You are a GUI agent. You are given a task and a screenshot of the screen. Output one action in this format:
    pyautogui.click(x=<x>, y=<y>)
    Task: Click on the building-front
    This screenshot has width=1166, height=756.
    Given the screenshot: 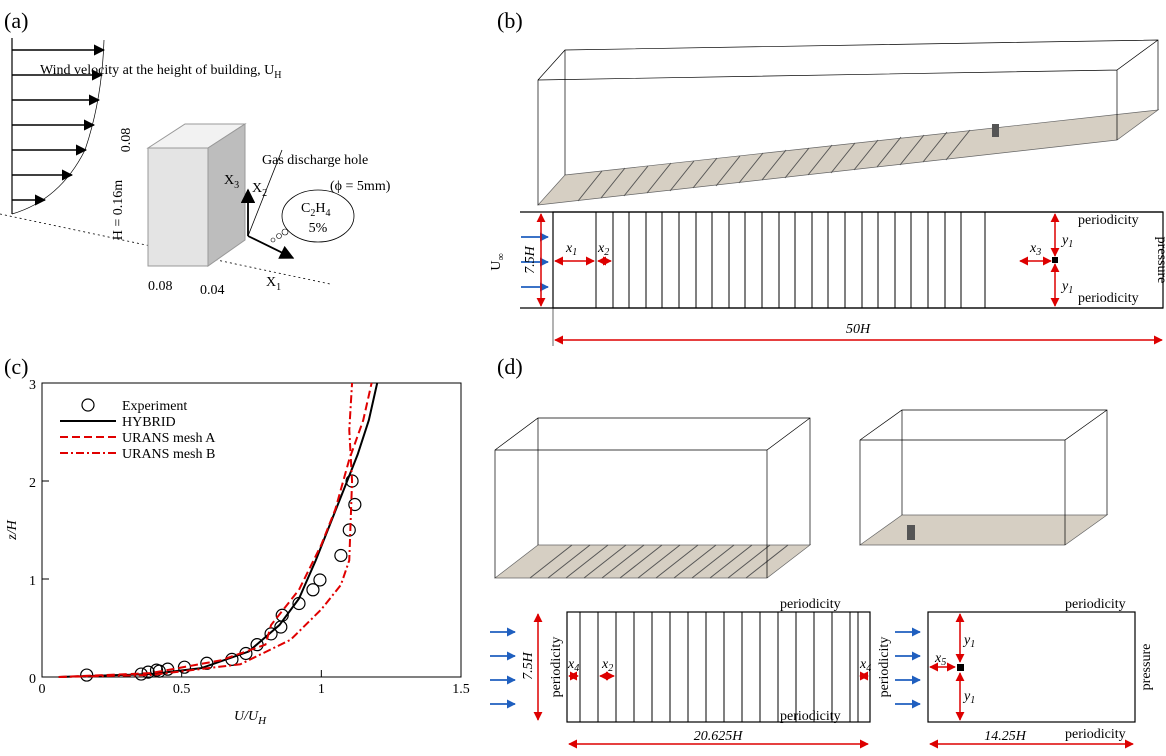 What is the action you would take?
    pyautogui.click(x=178, y=207)
    